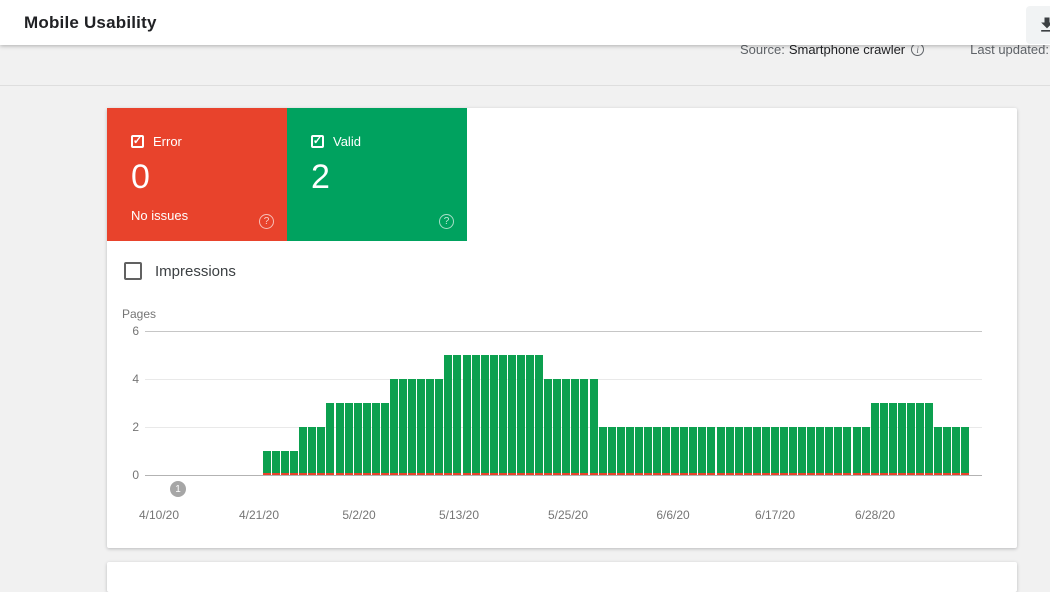 This screenshot has height=592, width=1050. I want to click on page-title: Mobile Usability, so click(90, 22).